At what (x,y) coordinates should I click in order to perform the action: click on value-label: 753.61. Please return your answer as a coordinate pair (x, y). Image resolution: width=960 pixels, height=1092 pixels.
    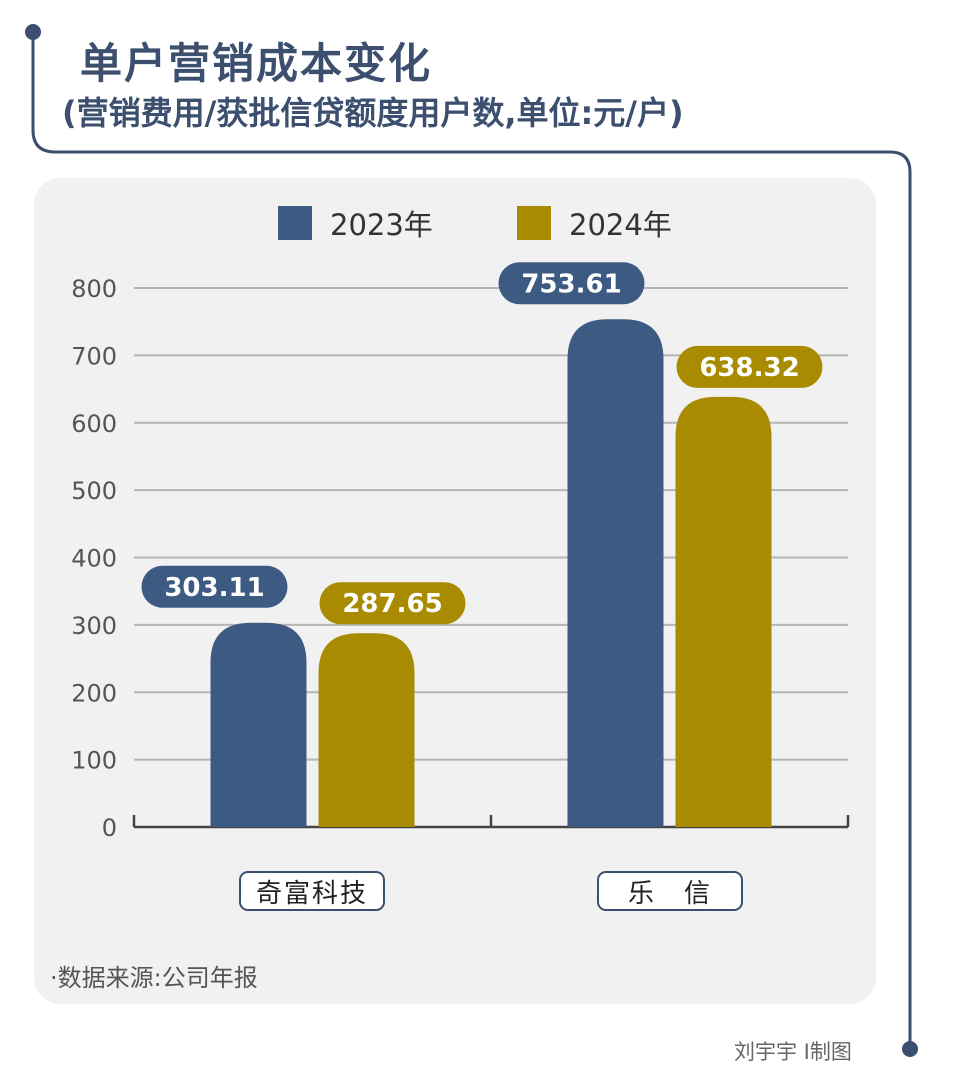
    Looking at the image, I should click on (571, 284).